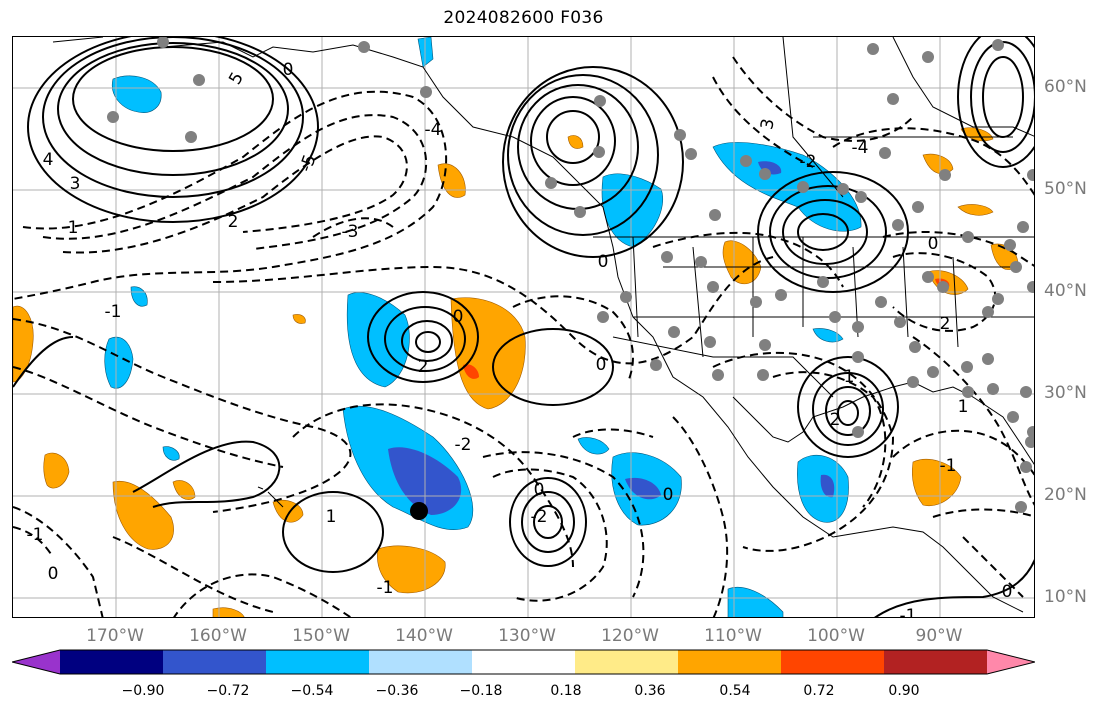 Image resolution: width=1105 pixels, height=712 pixels. Describe the element at coordinates (523, 18) in the screenshot. I see `map-title: 2024082600 F036` at that location.